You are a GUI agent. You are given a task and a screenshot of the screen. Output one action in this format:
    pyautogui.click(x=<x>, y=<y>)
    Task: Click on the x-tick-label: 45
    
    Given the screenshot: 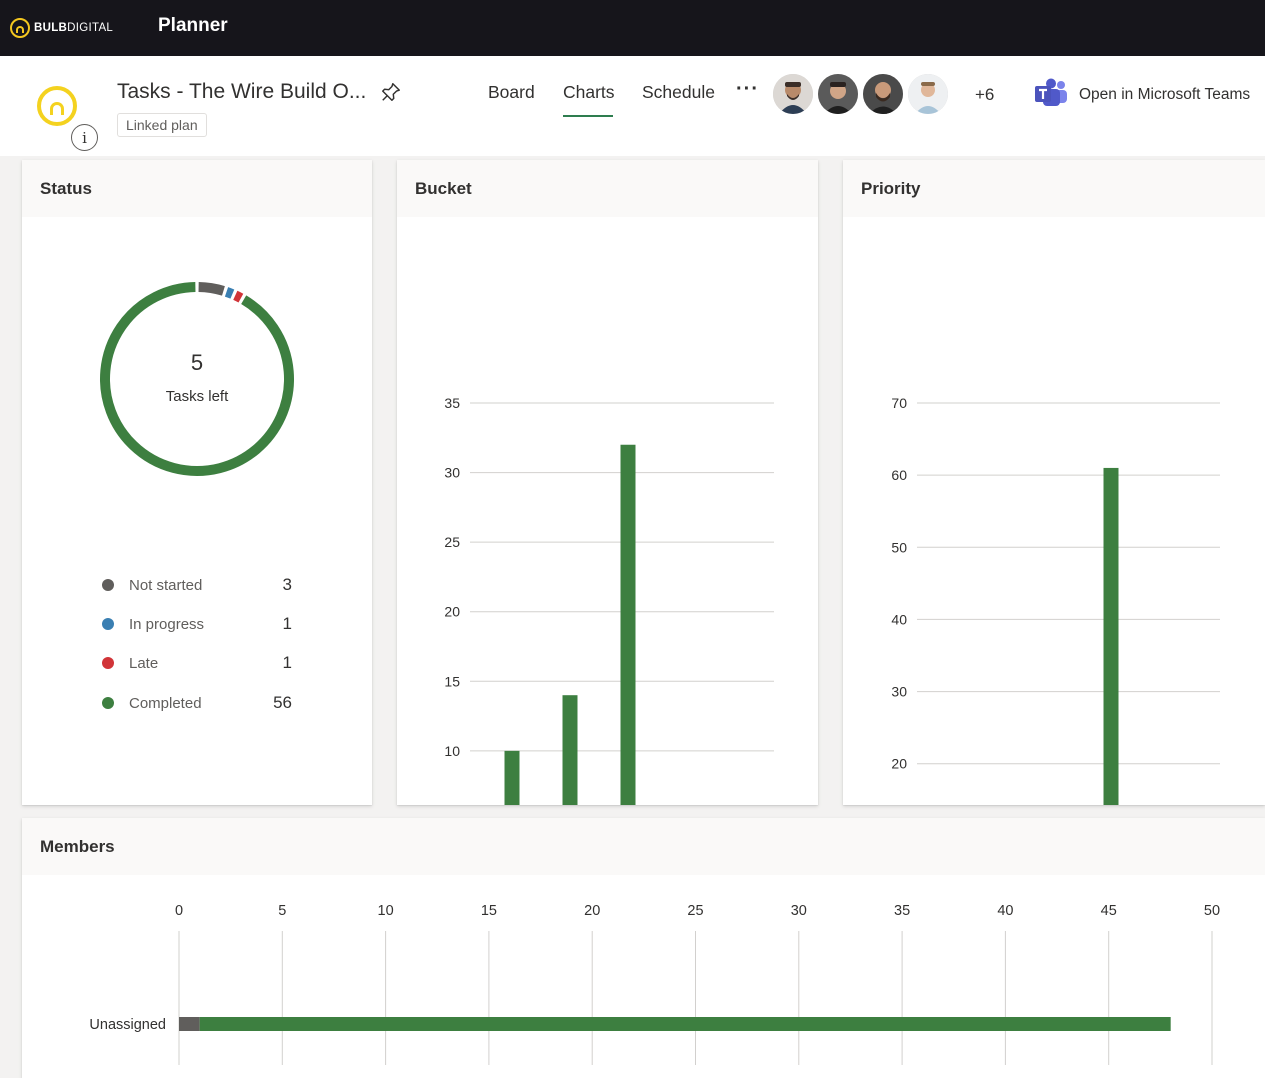 What is the action you would take?
    pyautogui.click(x=1109, y=911)
    